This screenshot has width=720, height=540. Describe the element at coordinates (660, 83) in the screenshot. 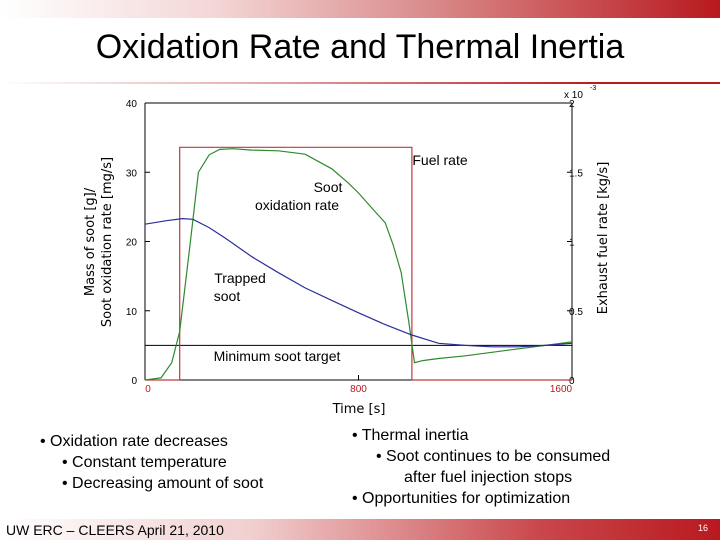

I see `title-divider-accent` at that location.